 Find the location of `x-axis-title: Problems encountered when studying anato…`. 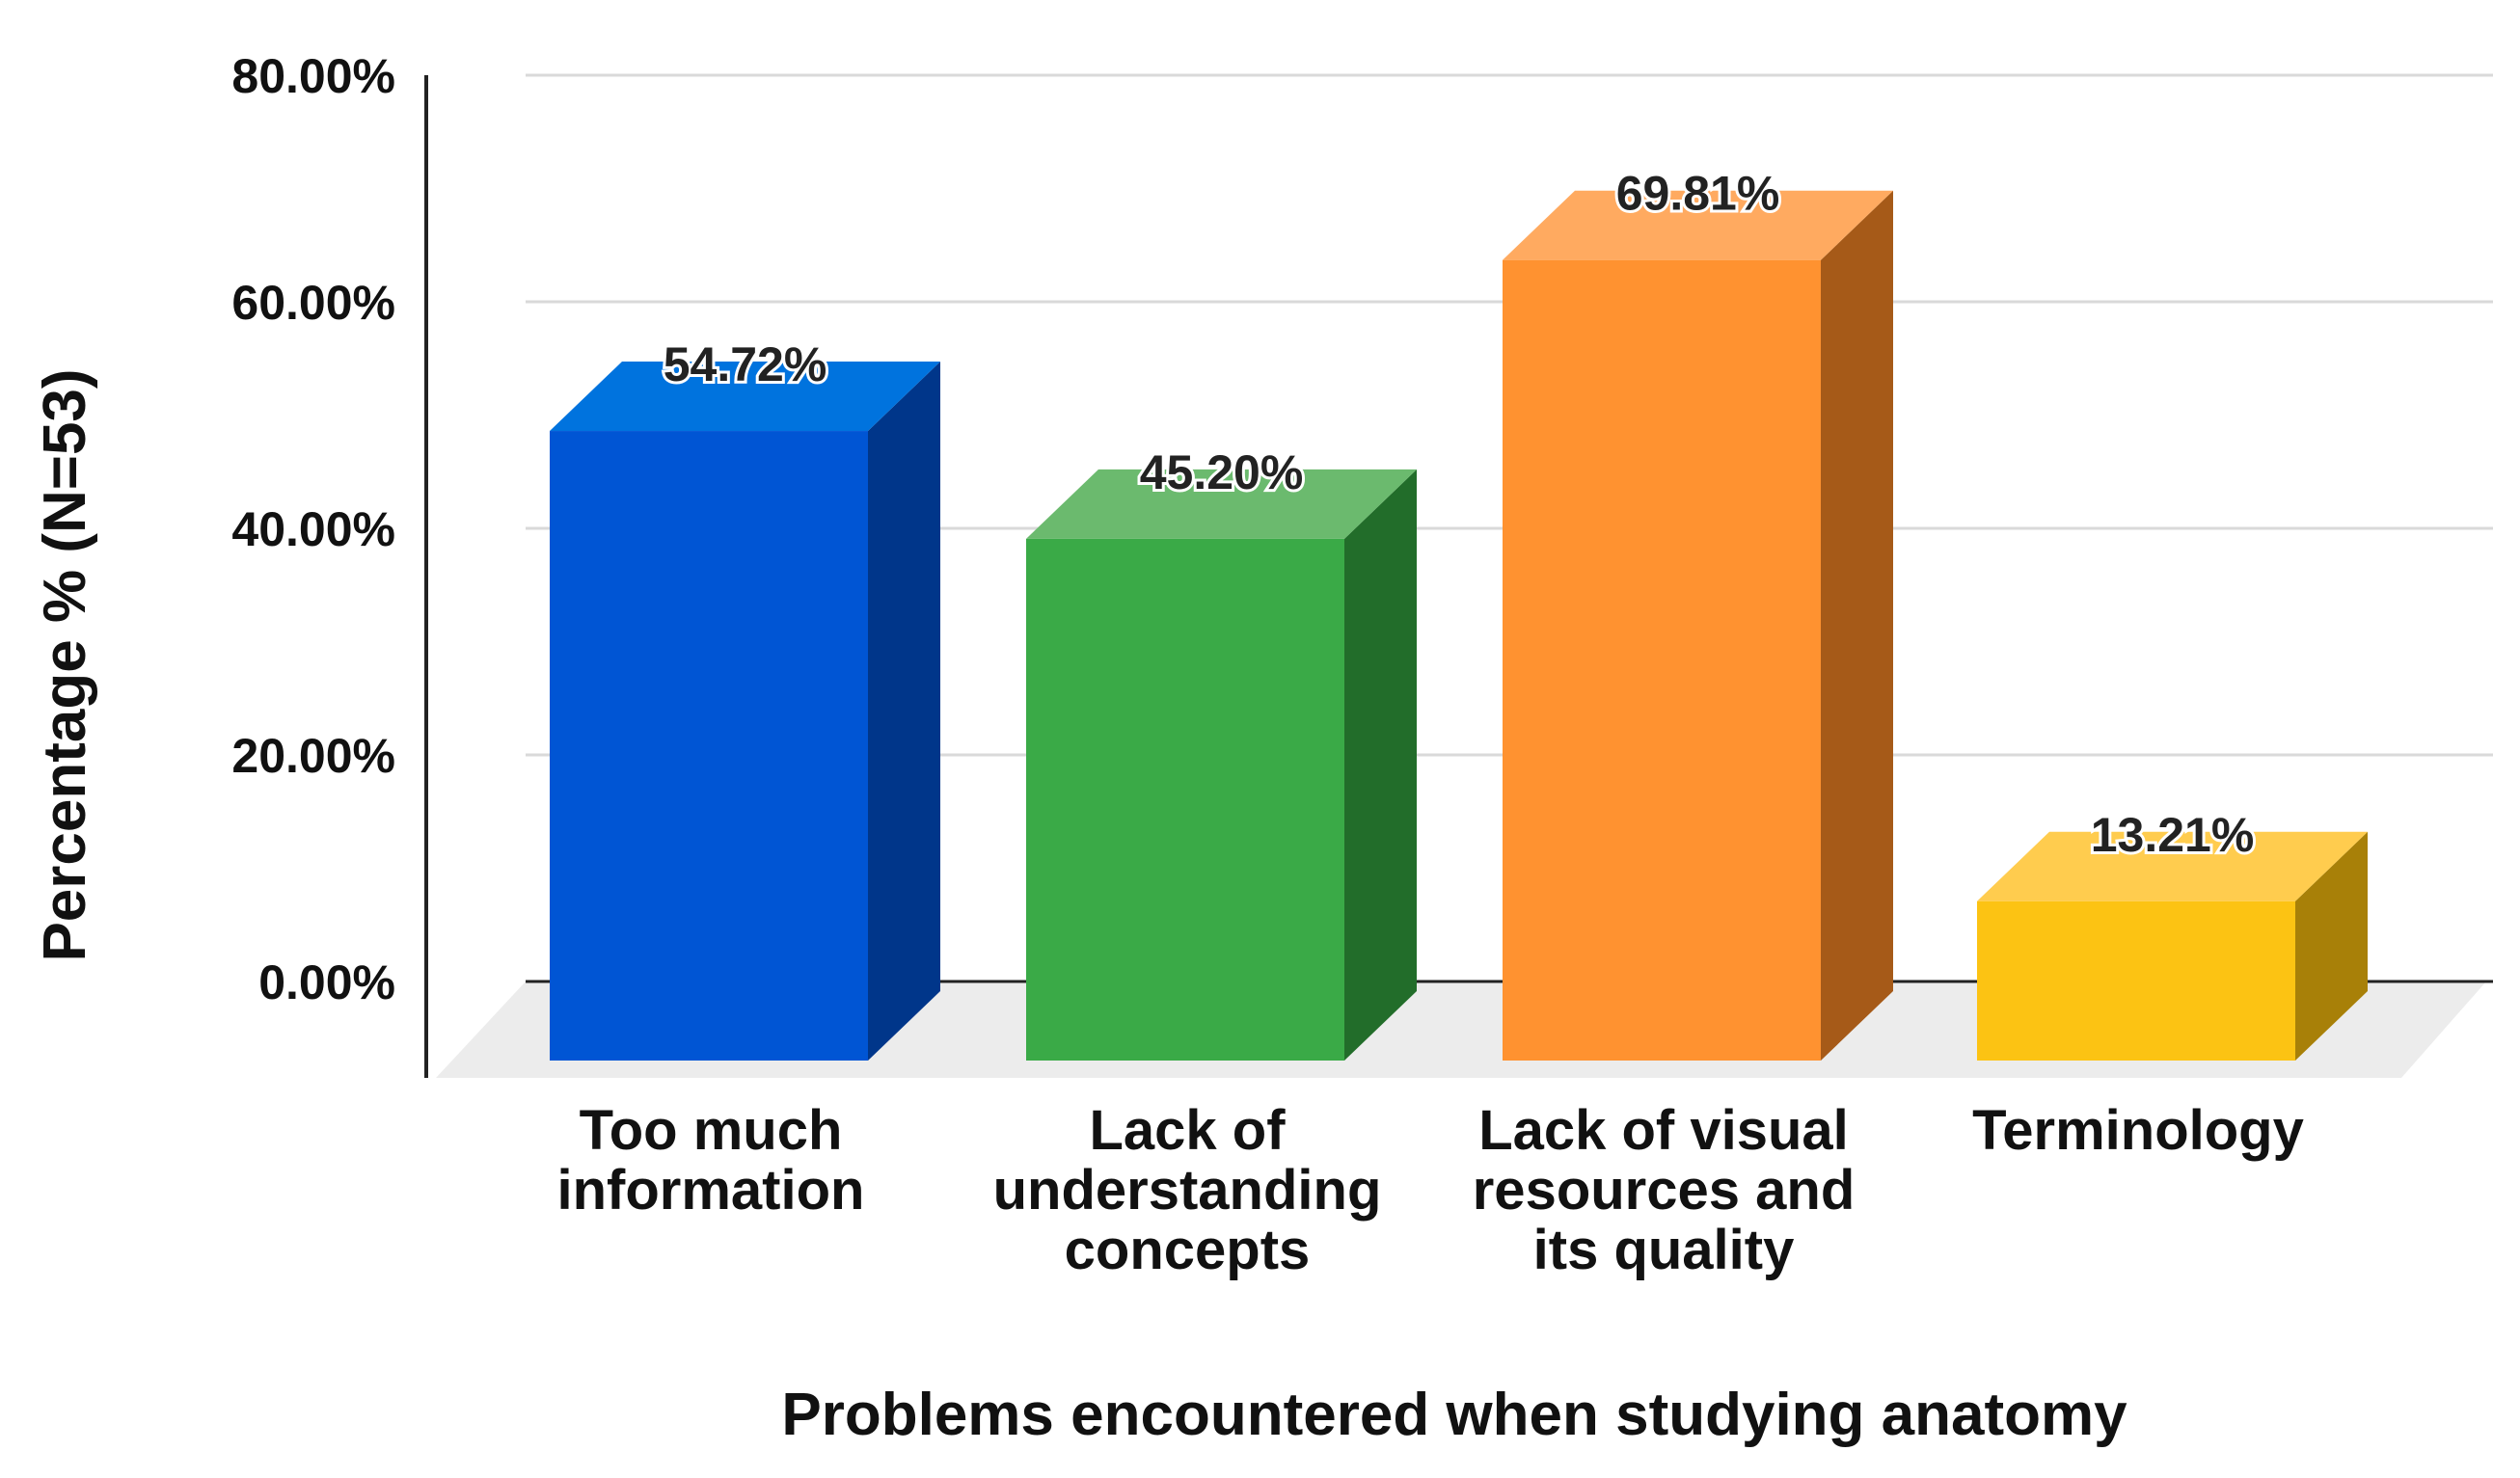

x-axis-title: Problems encountered when studying anato… is located at coordinates (1454, 1415).